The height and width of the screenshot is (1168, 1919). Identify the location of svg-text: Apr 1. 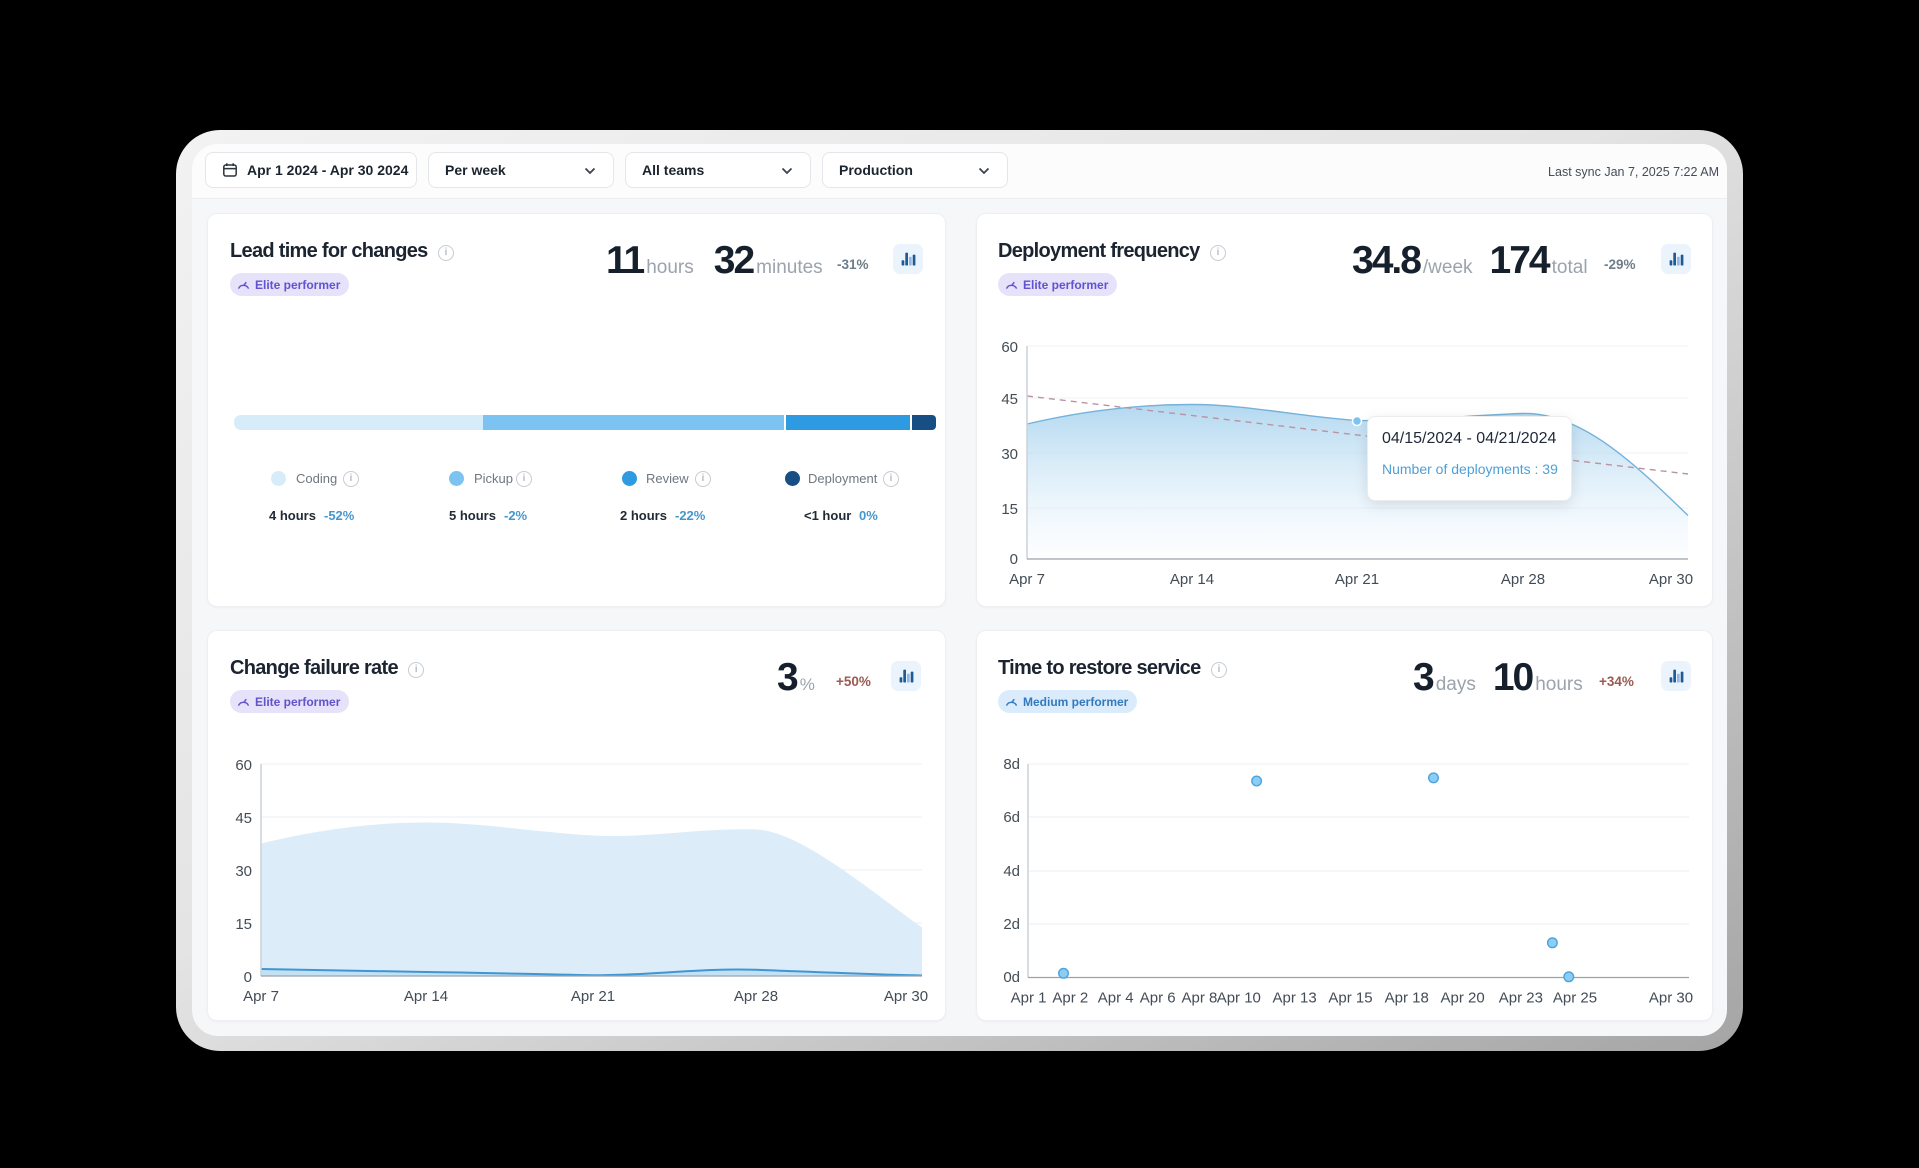
(1029, 998).